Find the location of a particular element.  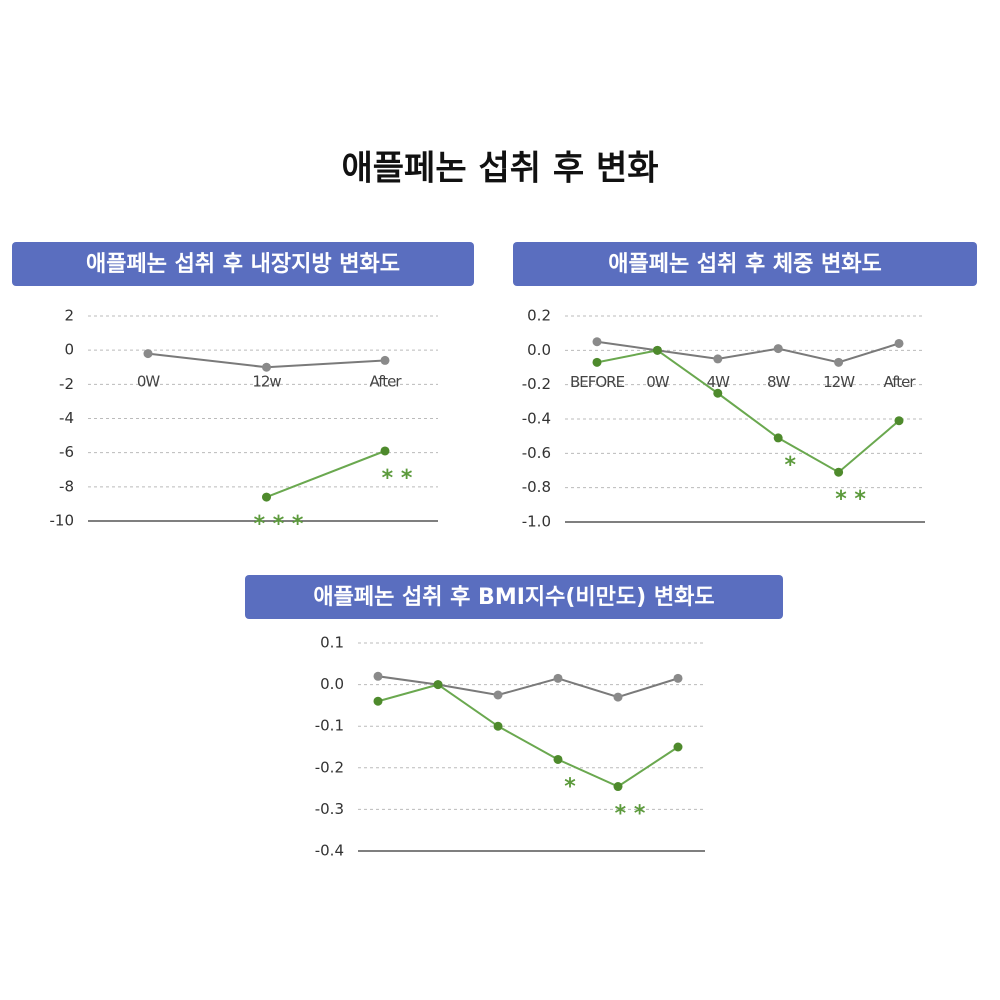

x-tick-label: 12W is located at coordinates (839, 382).